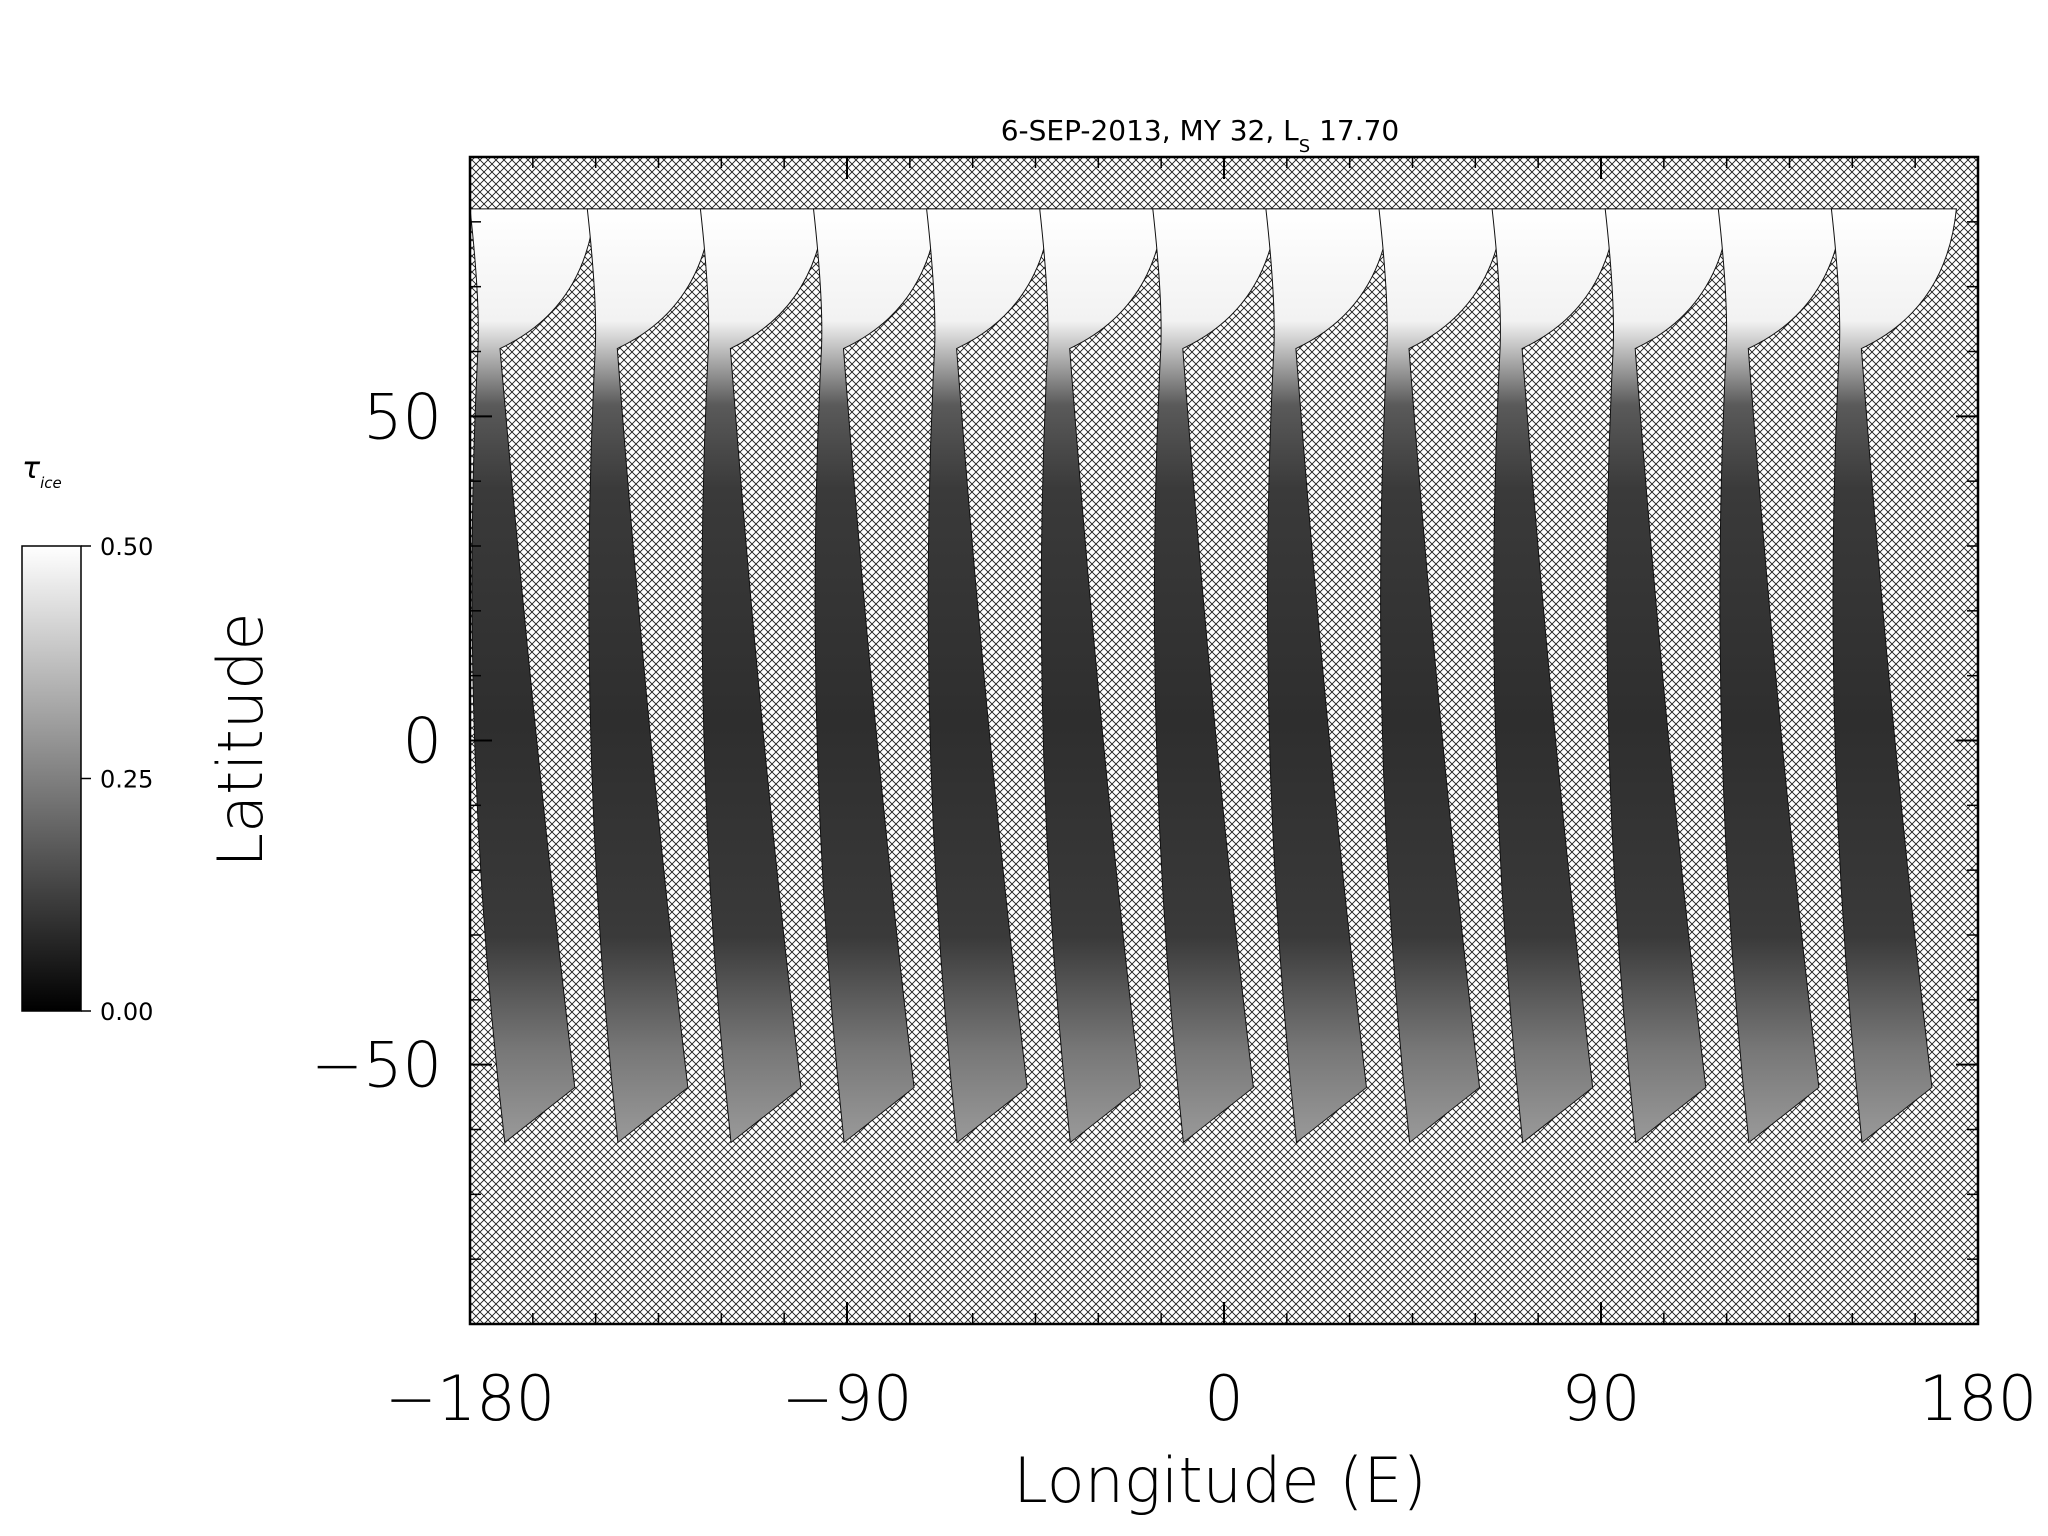  Describe the element at coordinates (126, 547) in the screenshot. I see `colorbar-tick-label: 0.50` at that location.